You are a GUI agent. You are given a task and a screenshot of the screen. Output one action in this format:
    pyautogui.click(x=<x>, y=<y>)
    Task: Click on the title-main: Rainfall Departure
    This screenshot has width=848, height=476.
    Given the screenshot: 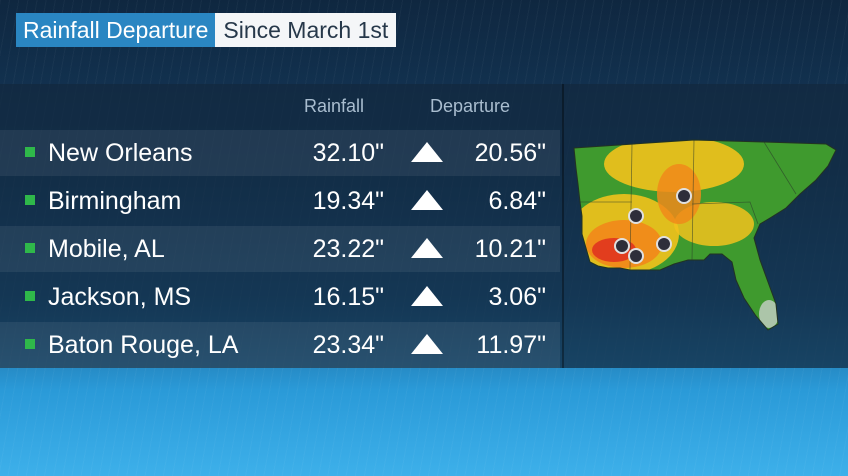 What is the action you would take?
    pyautogui.click(x=116, y=30)
    